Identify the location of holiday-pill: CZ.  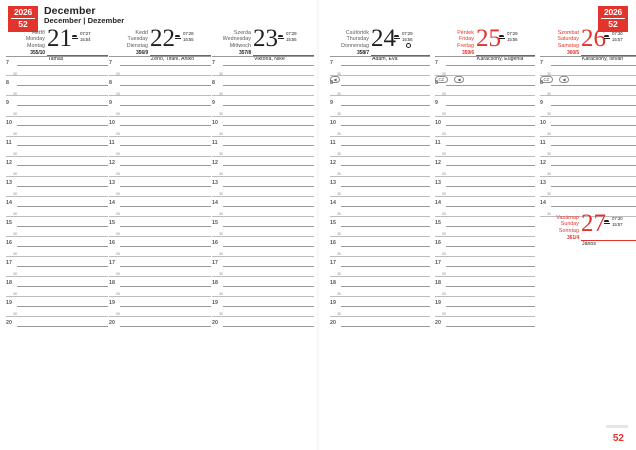
(441, 79).